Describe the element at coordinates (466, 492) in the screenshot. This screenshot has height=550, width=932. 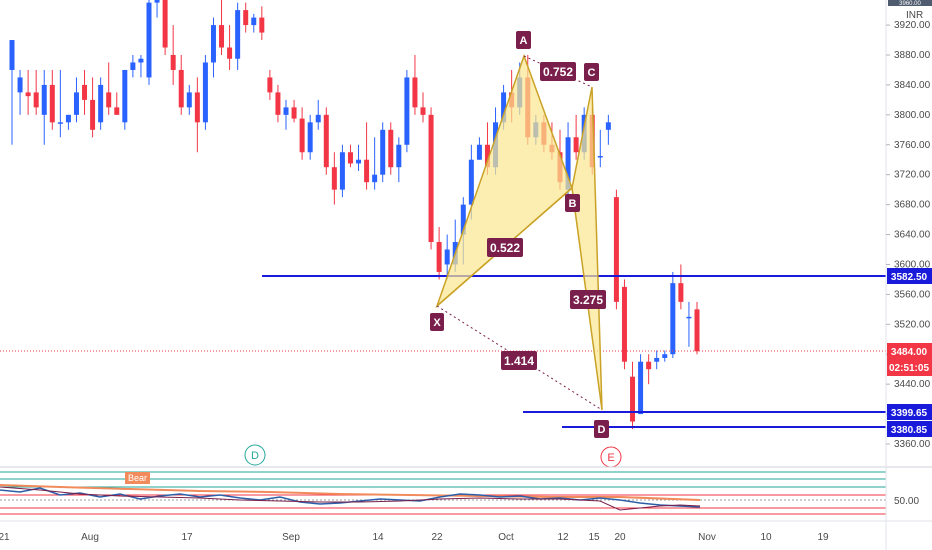
I see `indicator-pane: Bear` at that location.